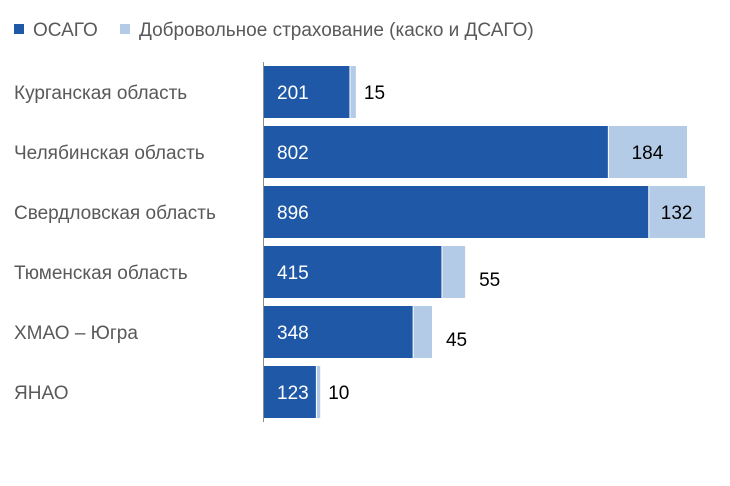  What do you see at coordinates (293, 93) in the screenshot?
I see `data-label-osago: 201` at bounding box center [293, 93].